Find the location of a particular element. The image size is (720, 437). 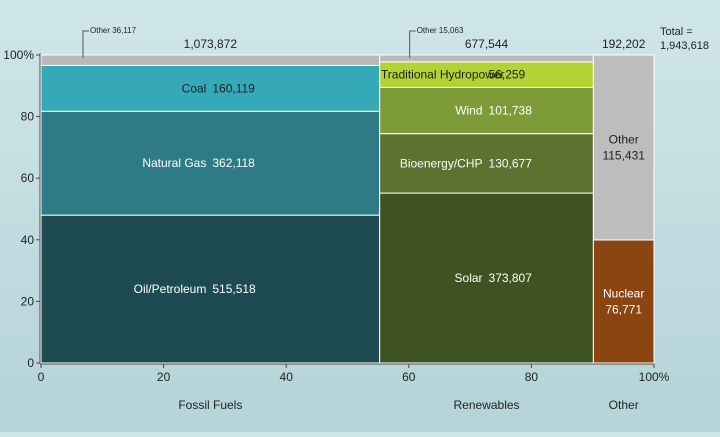

x-tick-label: 20 is located at coordinates (164, 377).